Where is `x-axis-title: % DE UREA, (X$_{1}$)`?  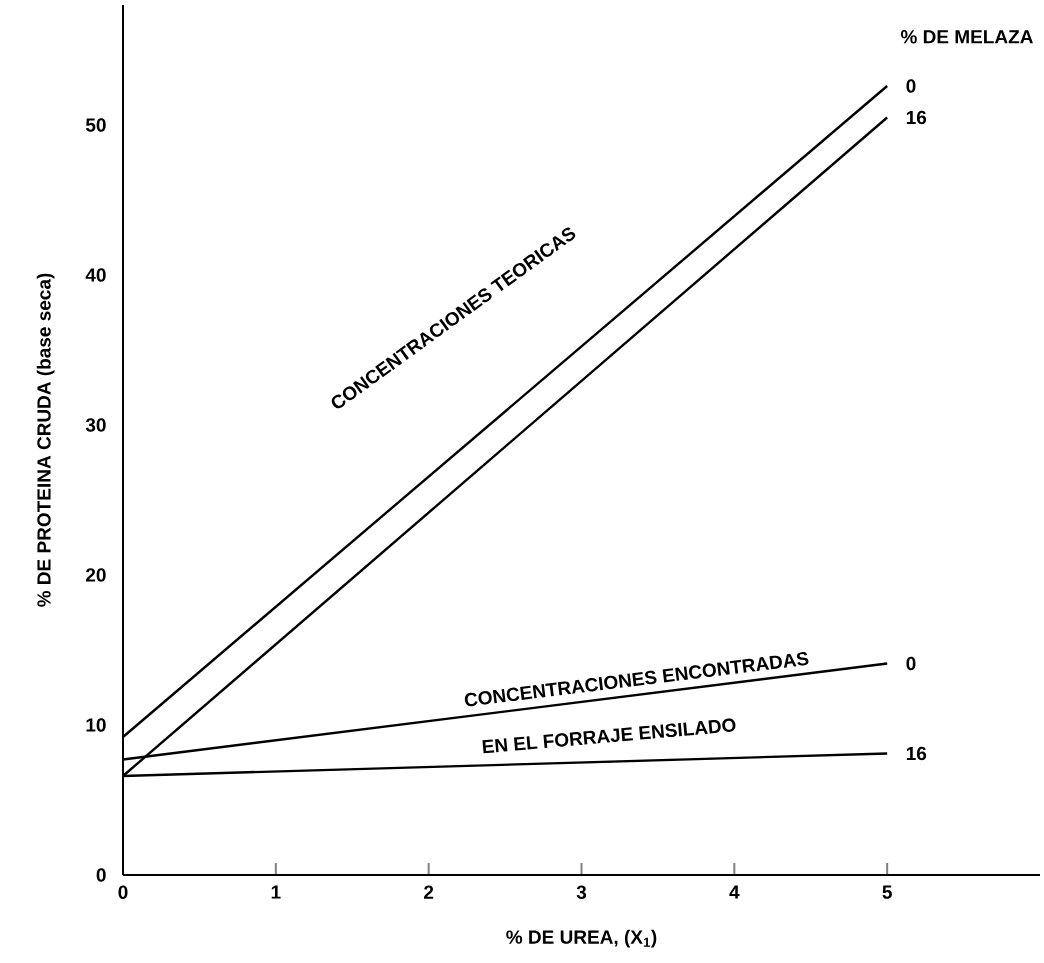 x-axis-title: % DE UREA, (X$_{1}$) is located at coordinates (581, 938).